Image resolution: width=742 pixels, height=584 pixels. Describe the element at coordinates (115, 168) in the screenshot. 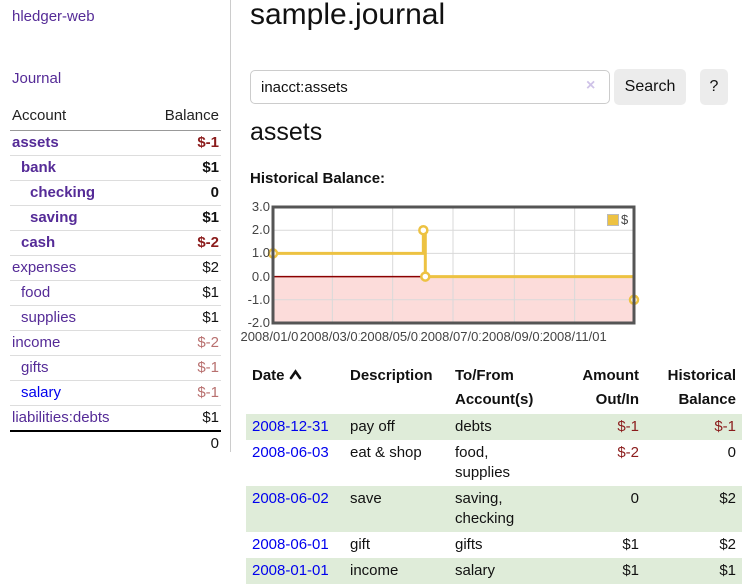

I see `account-row: bank $1` at that location.